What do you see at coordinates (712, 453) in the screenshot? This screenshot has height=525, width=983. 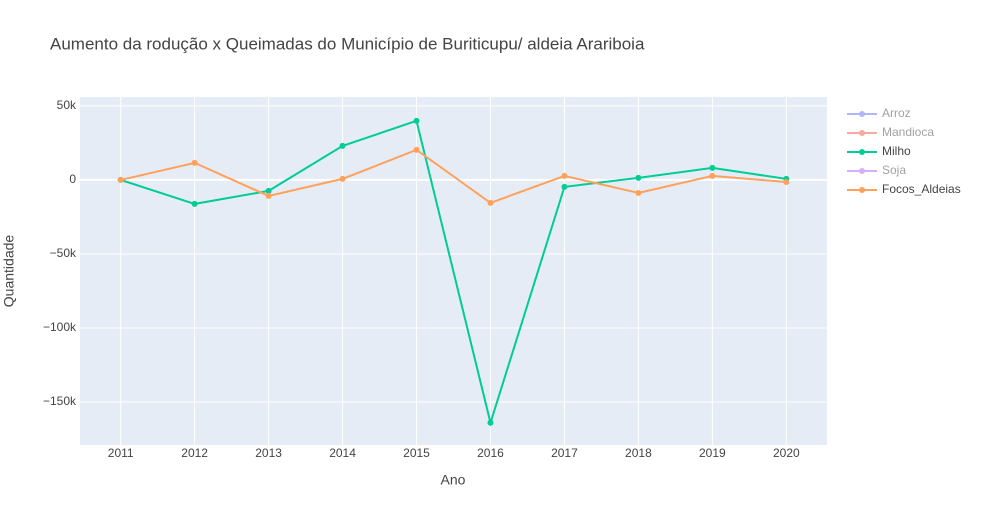 I see `x-tick-label: 2019` at bounding box center [712, 453].